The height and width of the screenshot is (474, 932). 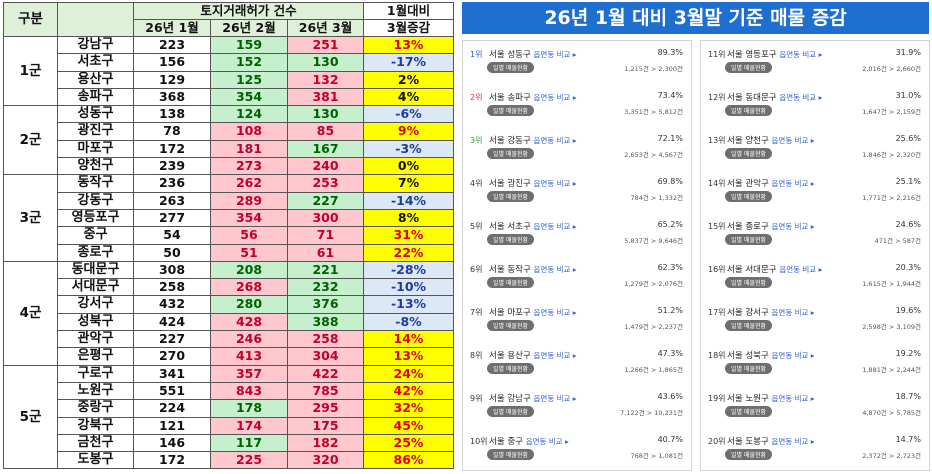 What do you see at coordinates (510, 399) in the screenshot?
I see `district-name-text: 서울 강남구` at bounding box center [510, 399].